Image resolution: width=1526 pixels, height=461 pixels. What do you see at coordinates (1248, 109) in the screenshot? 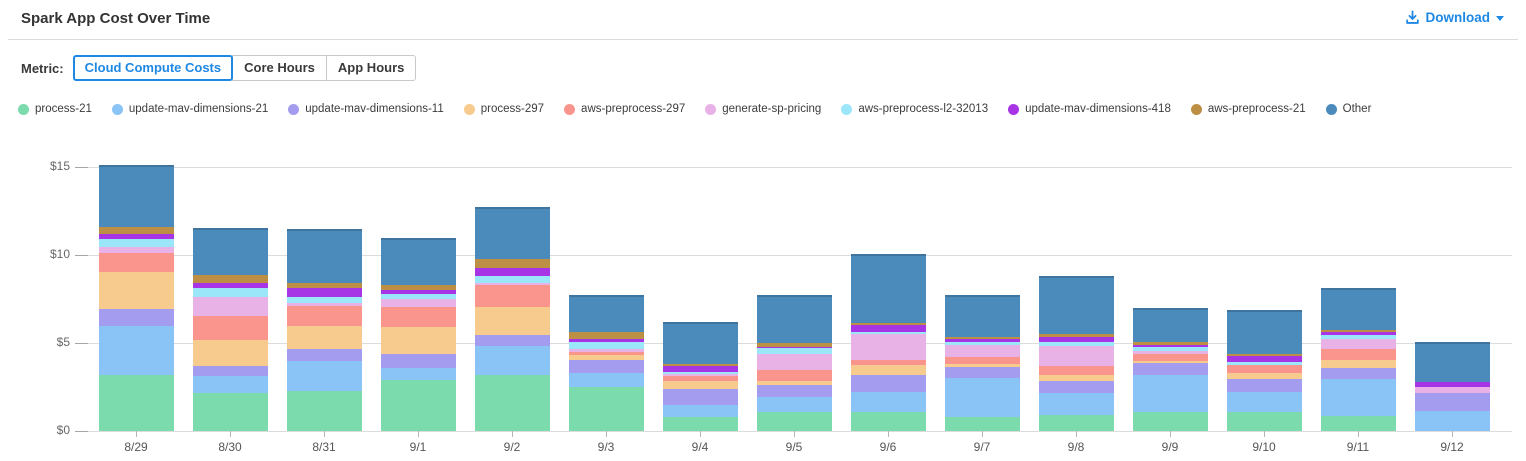
I see `legend-item-aws-preprocess-21: aws-preprocess-21` at bounding box center [1248, 109].